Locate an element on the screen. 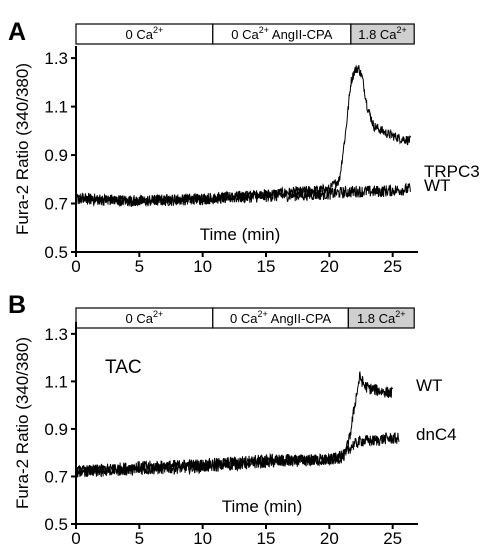 Image resolution: width=492 pixels, height=545 pixels. panel-letter: B is located at coordinates (17, 305).